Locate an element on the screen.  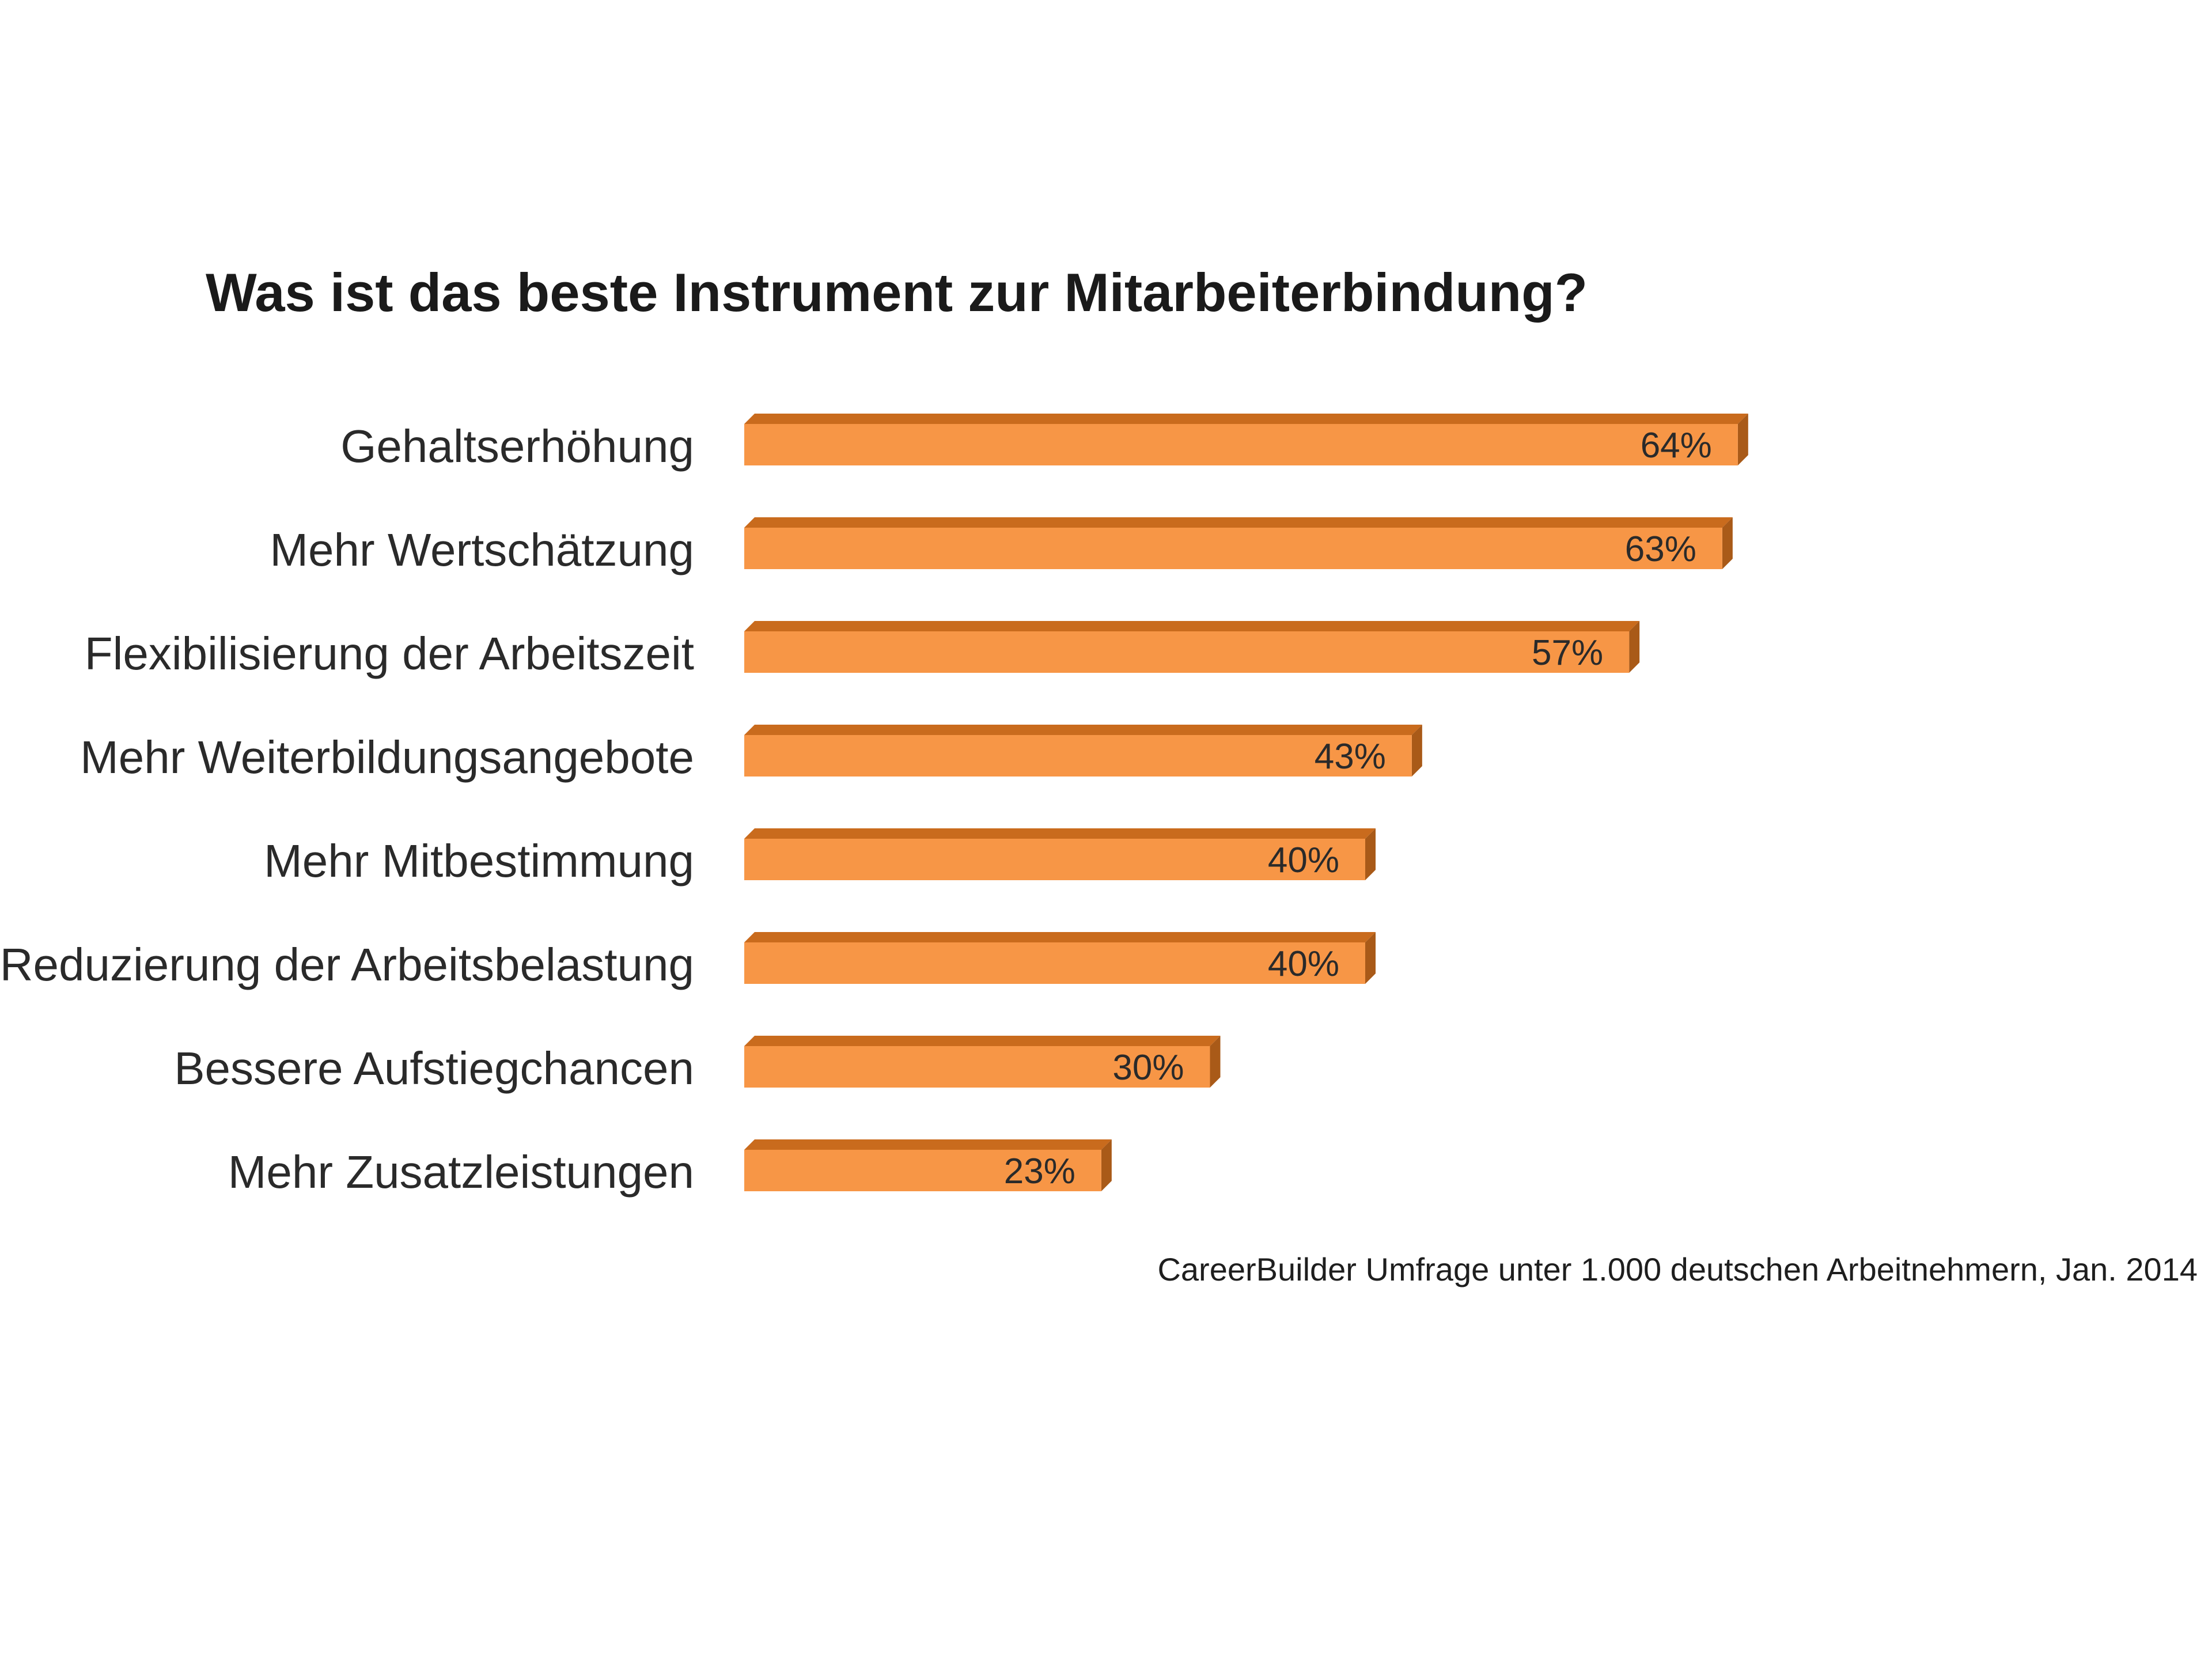
data-label: 64% is located at coordinates (1676, 445).